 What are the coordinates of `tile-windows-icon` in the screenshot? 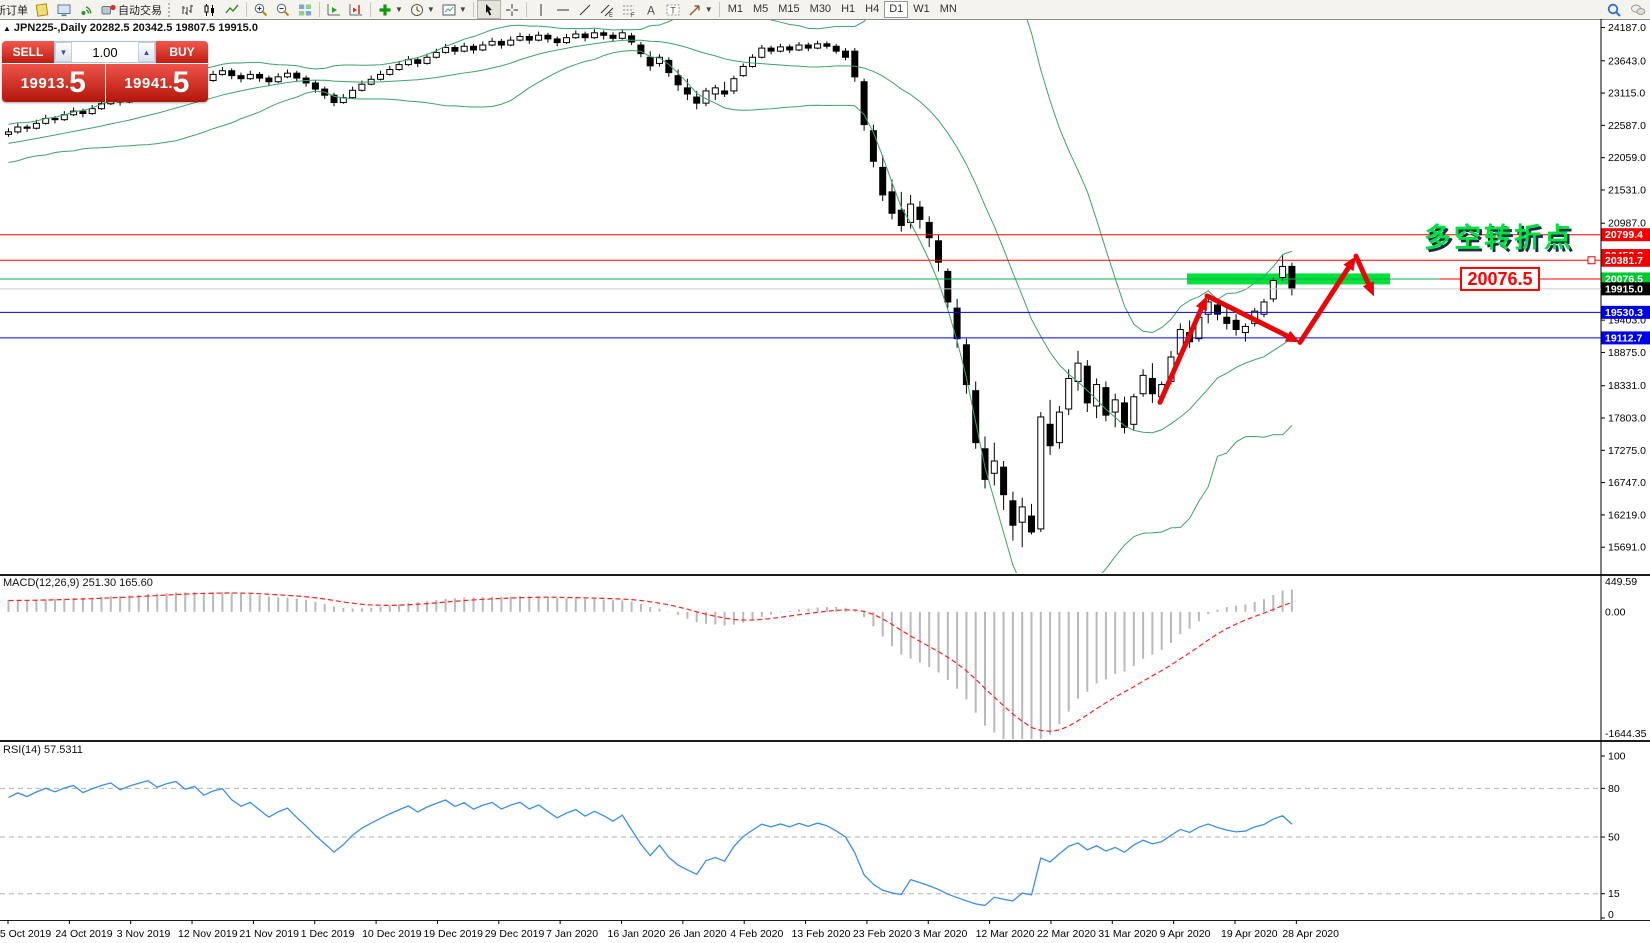 It's located at (305, 9).